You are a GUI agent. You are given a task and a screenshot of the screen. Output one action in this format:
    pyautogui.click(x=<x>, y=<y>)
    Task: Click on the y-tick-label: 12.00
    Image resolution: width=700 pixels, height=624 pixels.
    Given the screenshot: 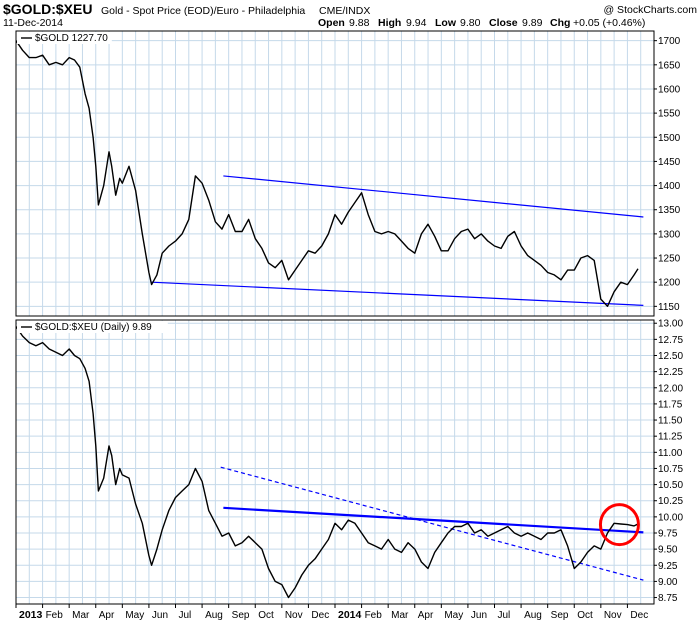 What is the action you would take?
    pyautogui.click(x=670, y=388)
    